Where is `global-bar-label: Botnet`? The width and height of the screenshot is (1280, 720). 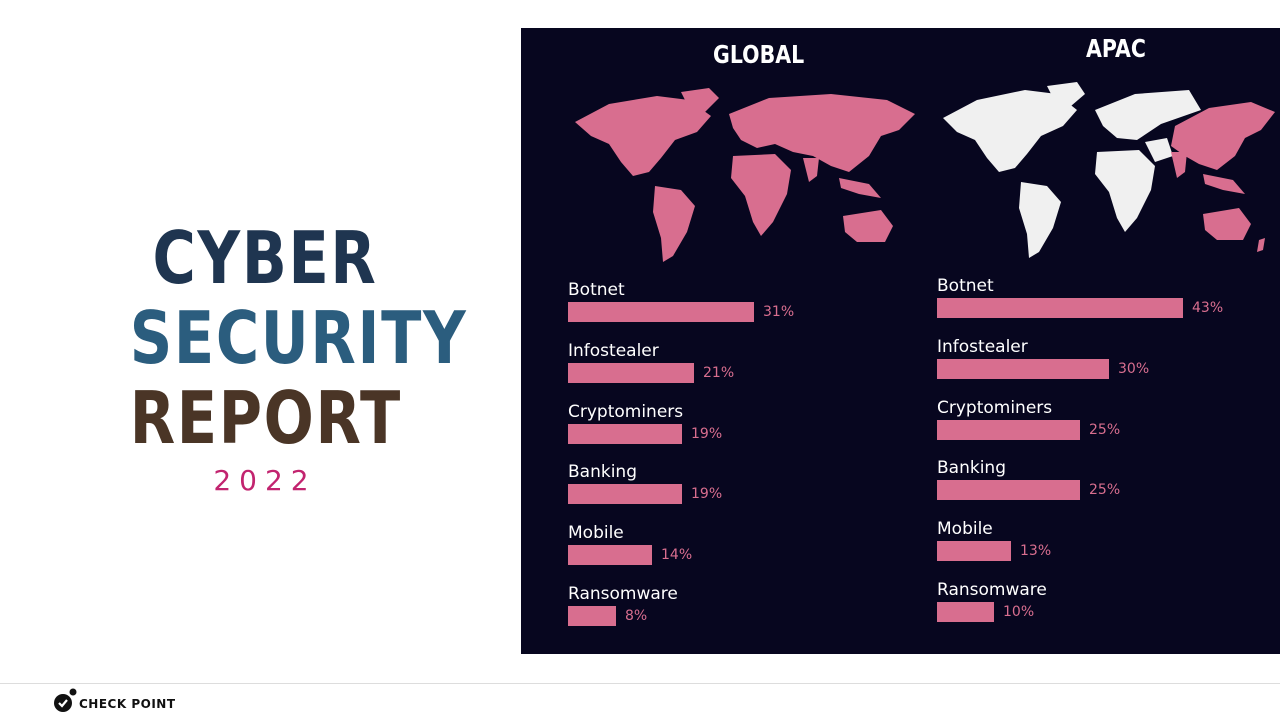 global-bar-label: Botnet is located at coordinates (596, 290).